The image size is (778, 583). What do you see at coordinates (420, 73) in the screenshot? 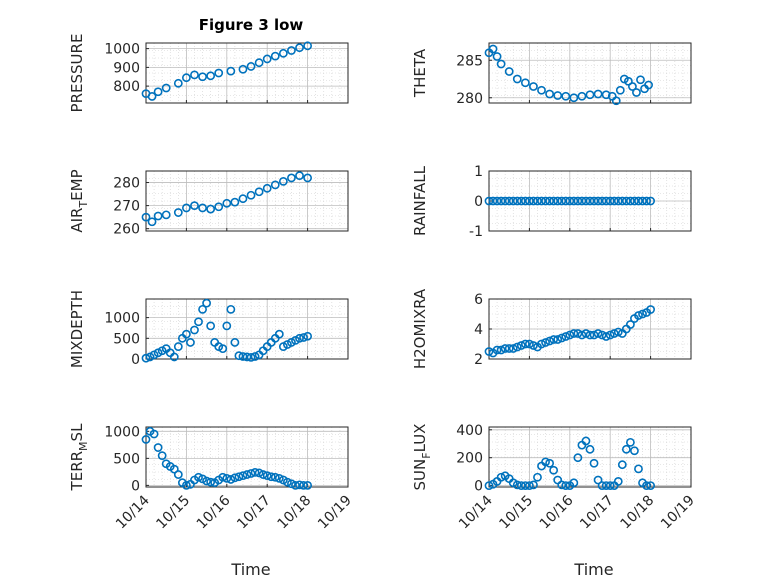
I see `y-axis-label: THETA` at bounding box center [420, 73].